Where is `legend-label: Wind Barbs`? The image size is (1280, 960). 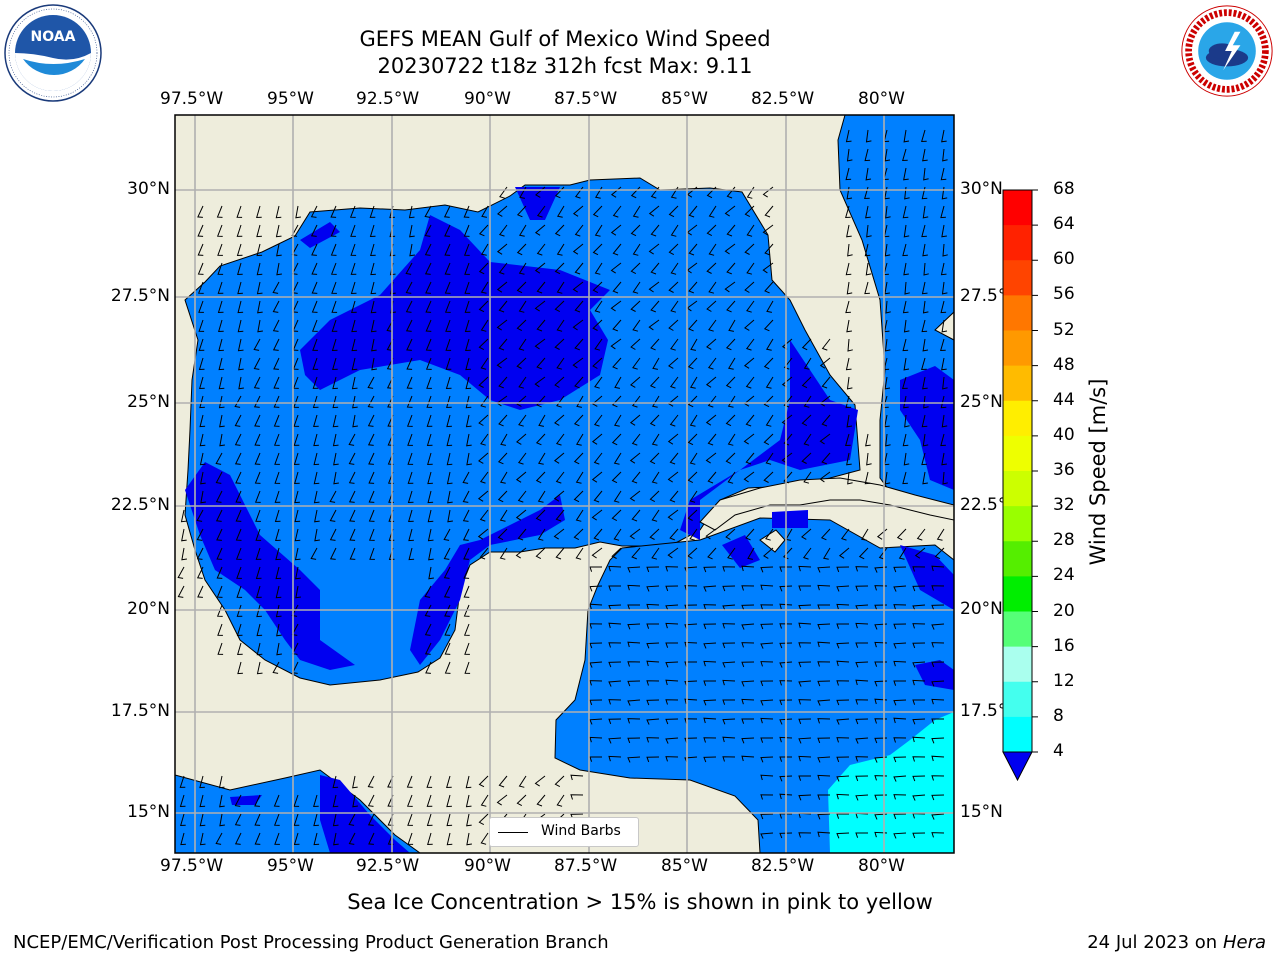 legend-label: Wind Barbs is located at coordinates (581, 831).